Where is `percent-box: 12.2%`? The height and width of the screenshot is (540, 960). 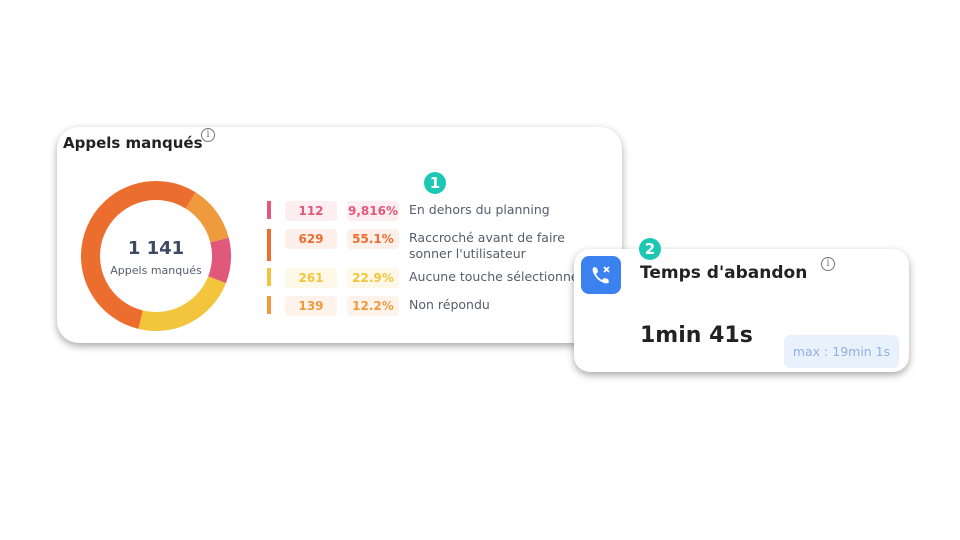
percent-box: 12.2% is located at coordinates (373, 306).